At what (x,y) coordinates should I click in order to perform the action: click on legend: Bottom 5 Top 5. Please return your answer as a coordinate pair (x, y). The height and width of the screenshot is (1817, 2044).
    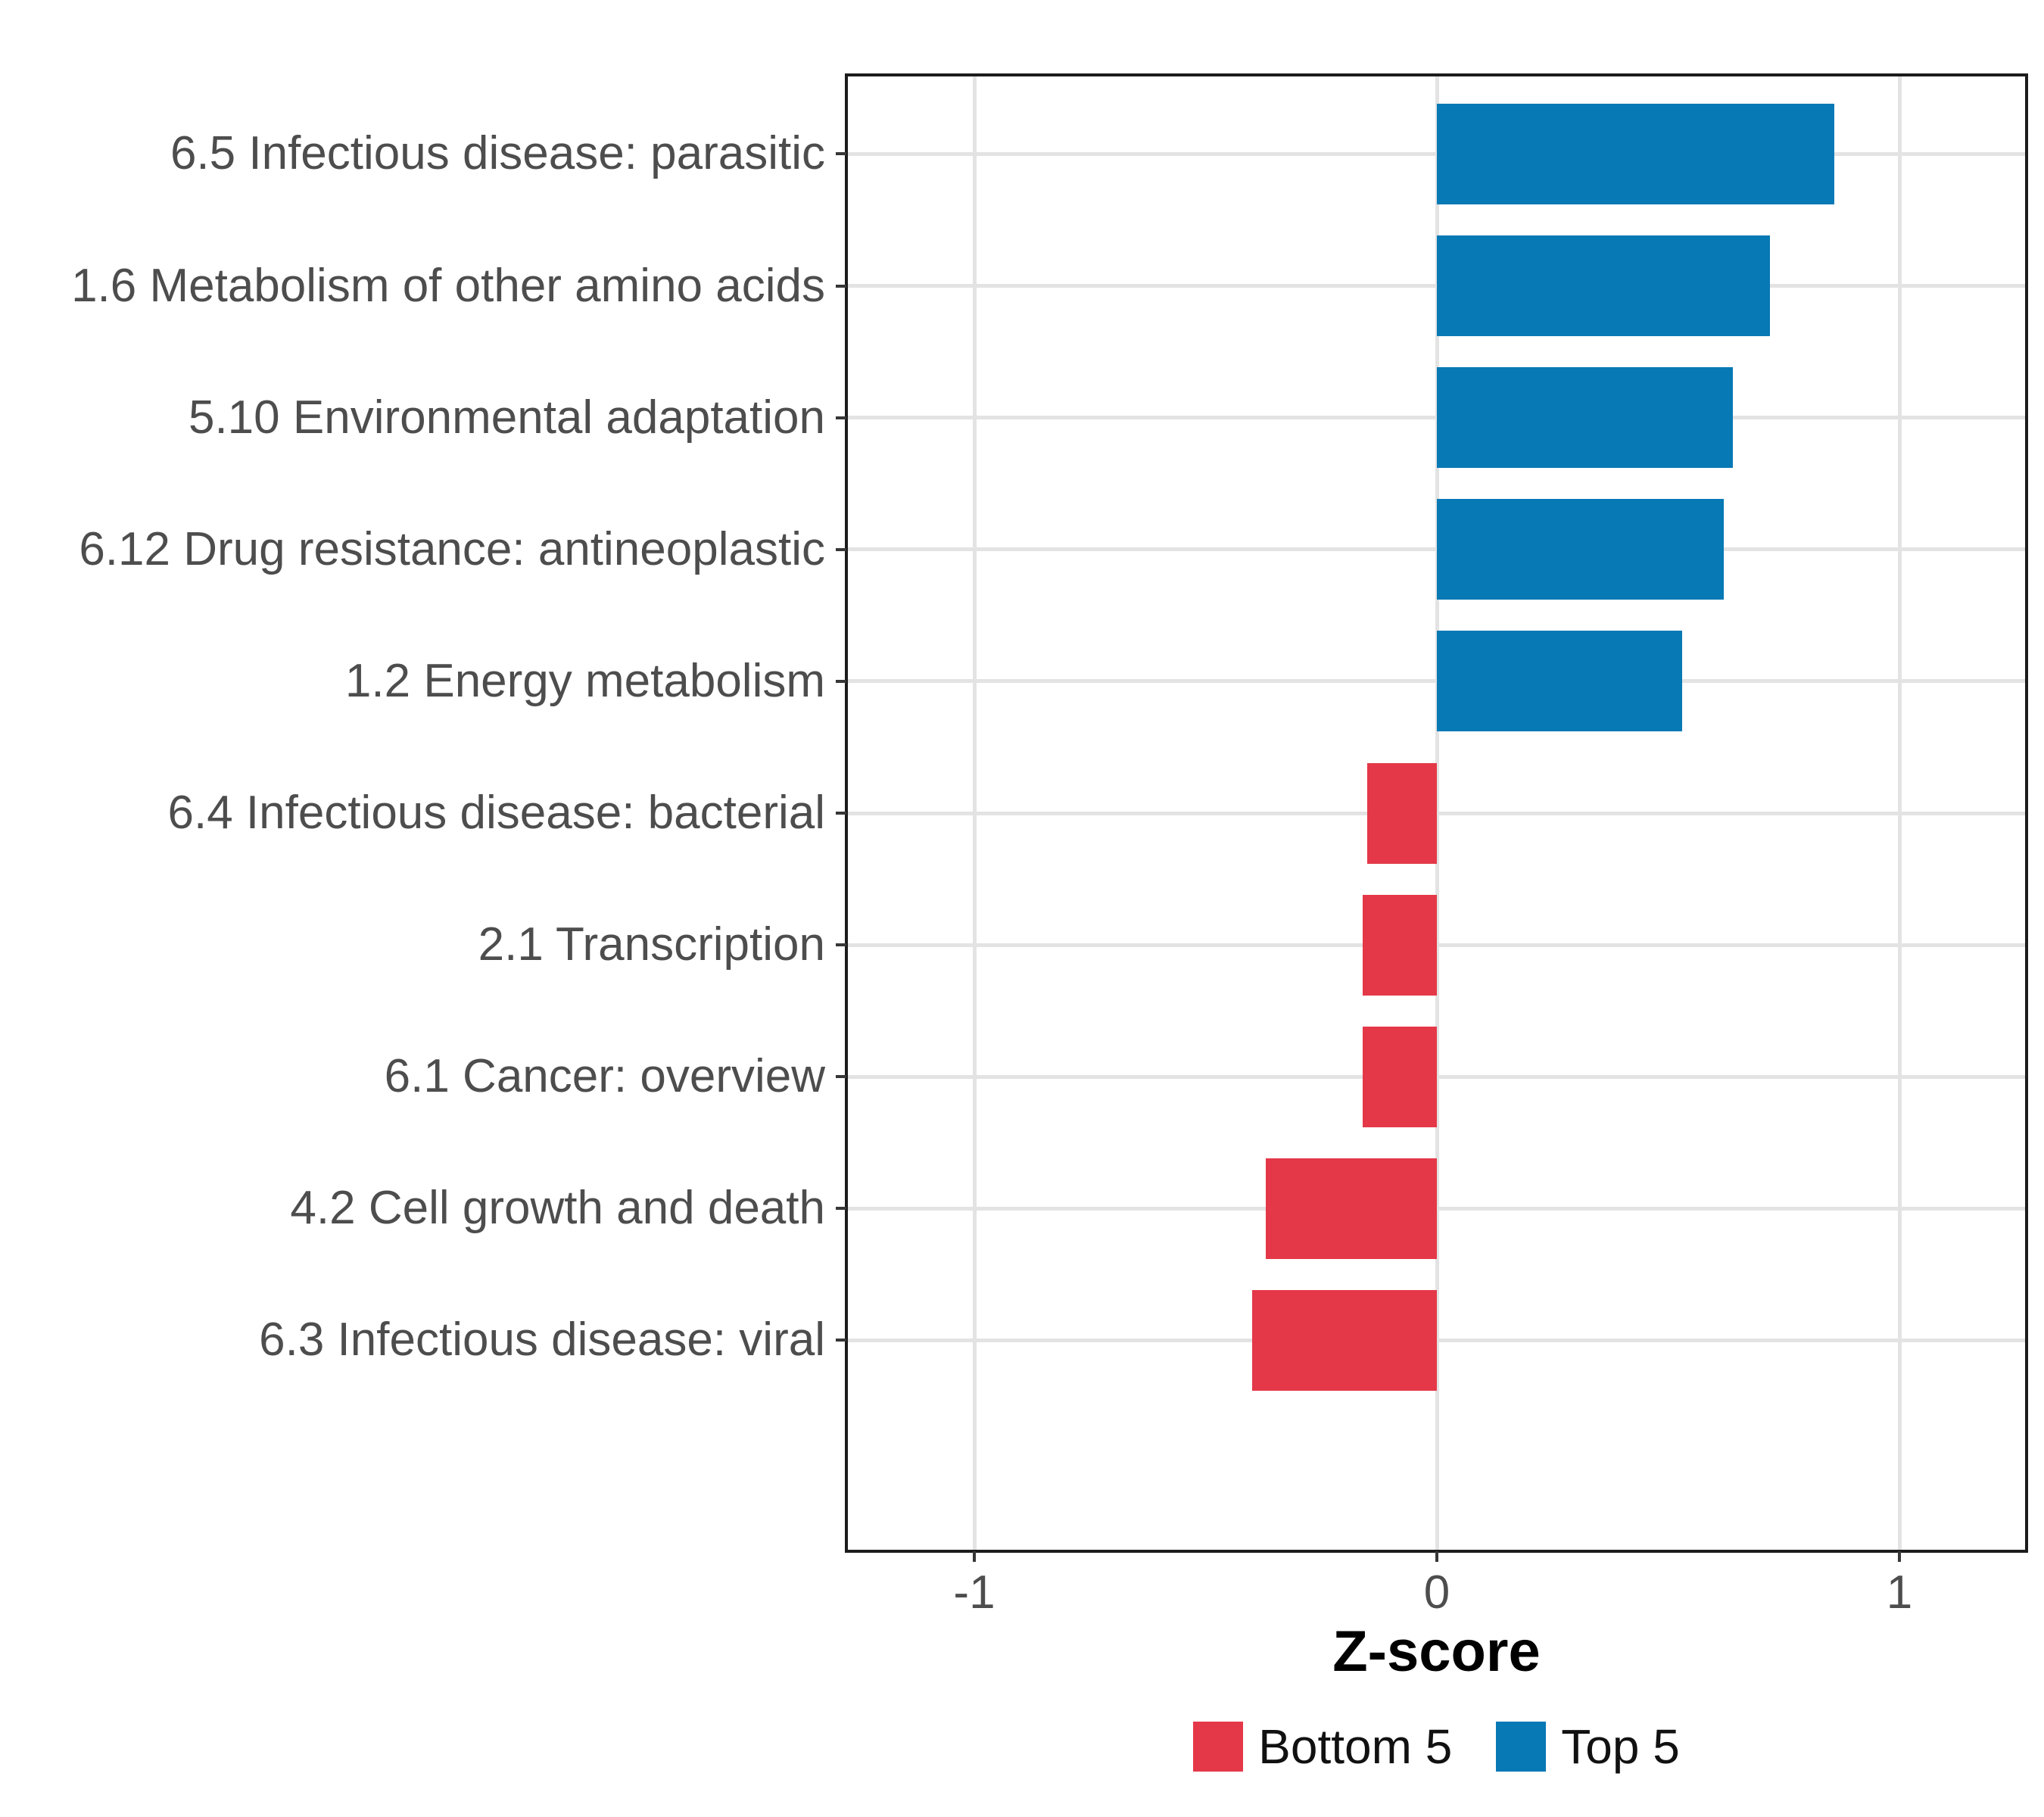
    Looking at the image, I should click on (1436, 1746).